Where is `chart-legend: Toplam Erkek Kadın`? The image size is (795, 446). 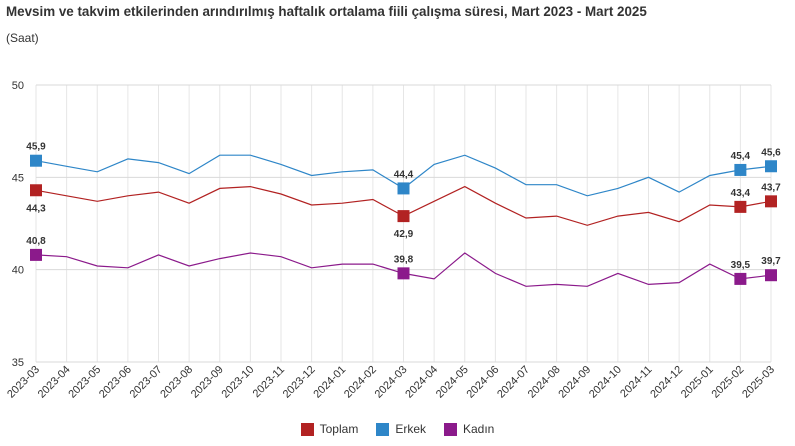
chart-legend: Toplam Erkek Kadın is located at coordinates (397, 429).